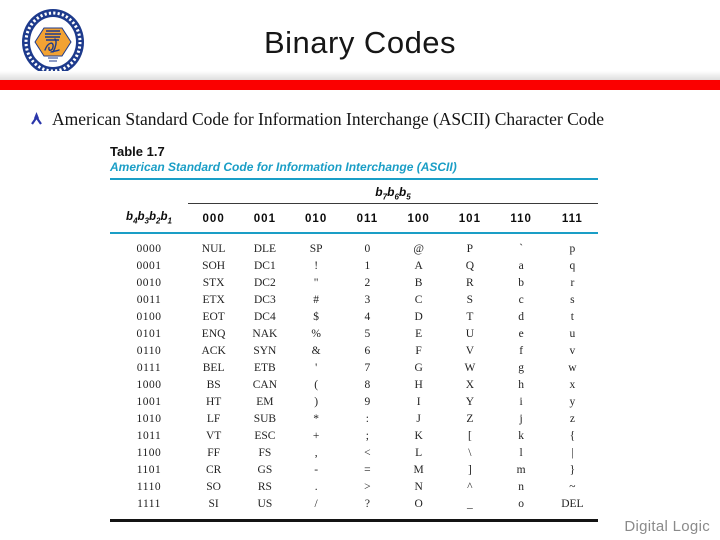 The image size is (720, 540). Describe the element at coordinates (521, 334) in the screenshot. I see `char-cell: e` at that location.